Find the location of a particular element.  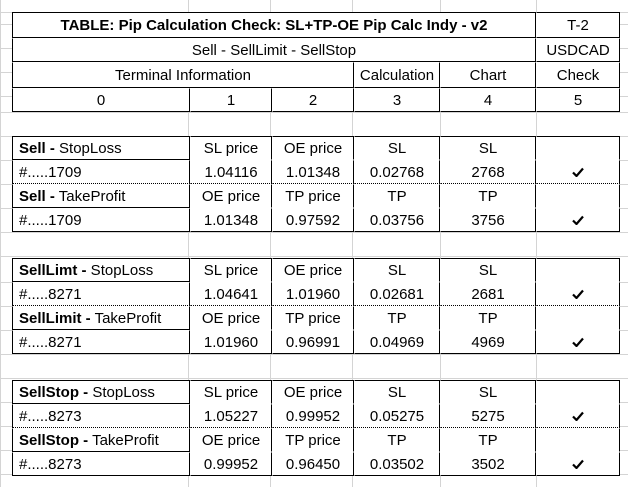

column-number: 1 is located at coordinates (231, 100).